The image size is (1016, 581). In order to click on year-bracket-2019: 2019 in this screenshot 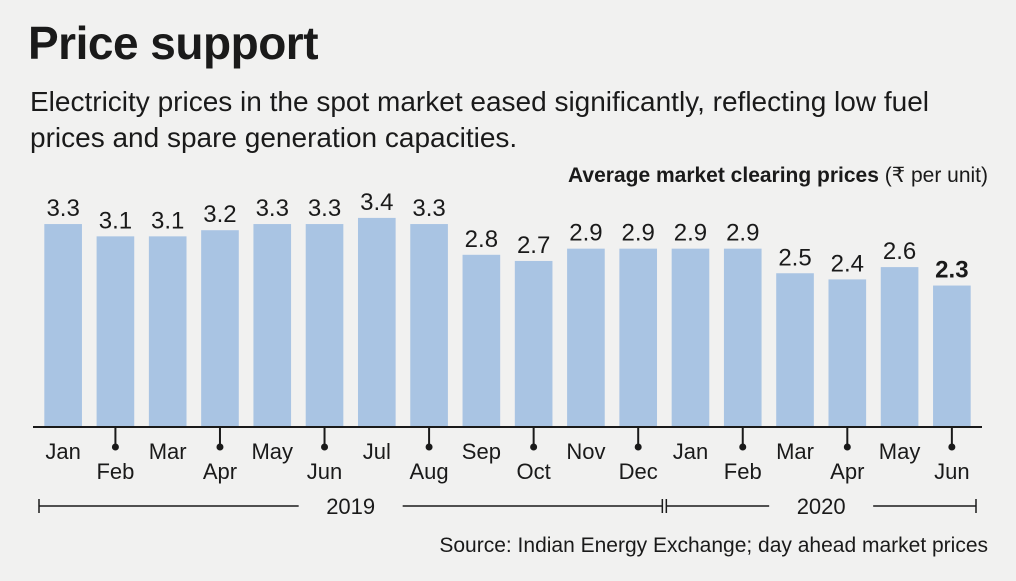, I will do `click(351, 506)`.